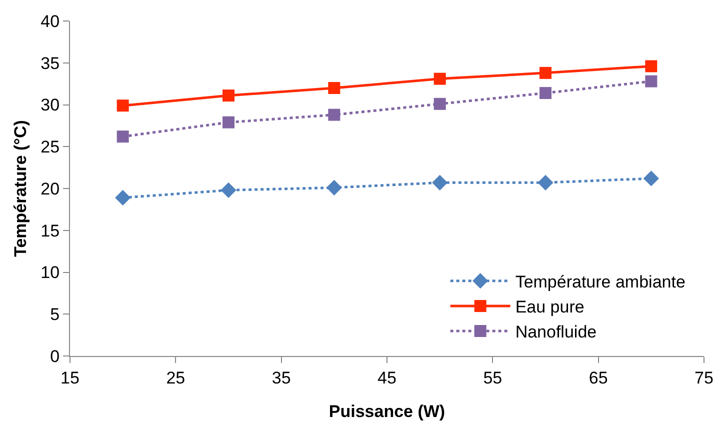 The width and height of the screenshot is (725, 441). Describe the element at coordinates (556, 332) in the screenshot. I see `legend-label: Nanofluide` at that location.